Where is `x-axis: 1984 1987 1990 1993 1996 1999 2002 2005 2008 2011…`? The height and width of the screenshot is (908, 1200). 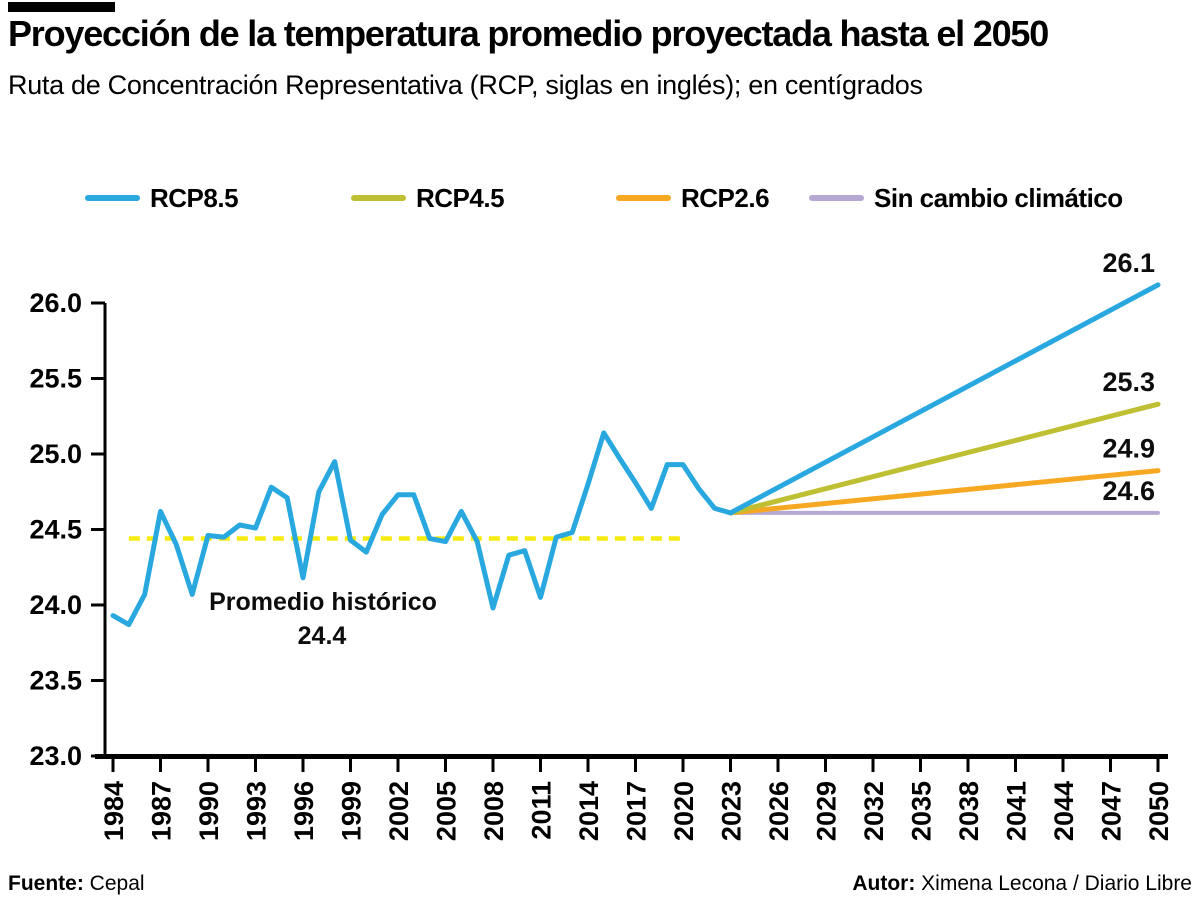
x-axis: 1984 1987 1990 1993 1996 1999 2002 2005 2008 2011… is located at coordinates (634, 797).